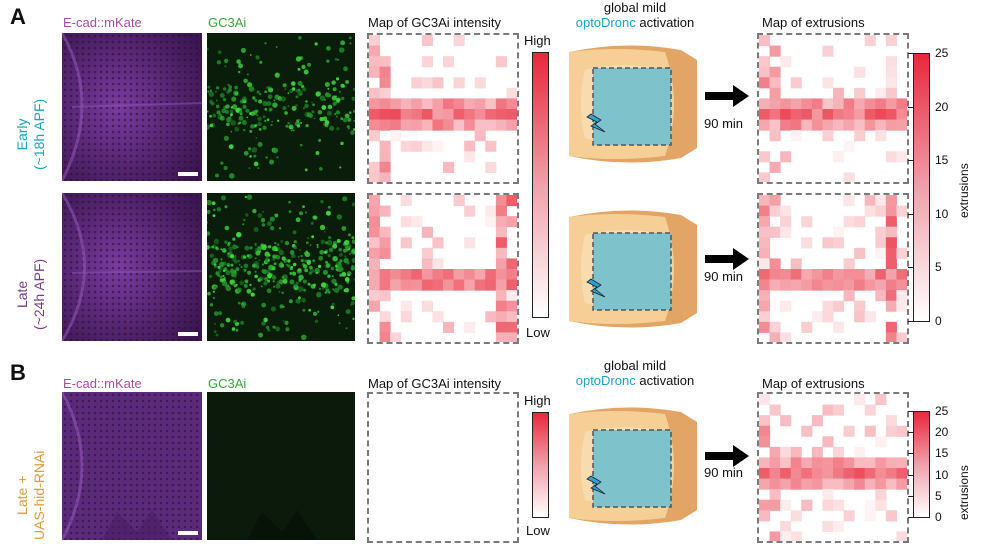  I want to click on row-label-early: Early (~18h APF), so click(31, 134).